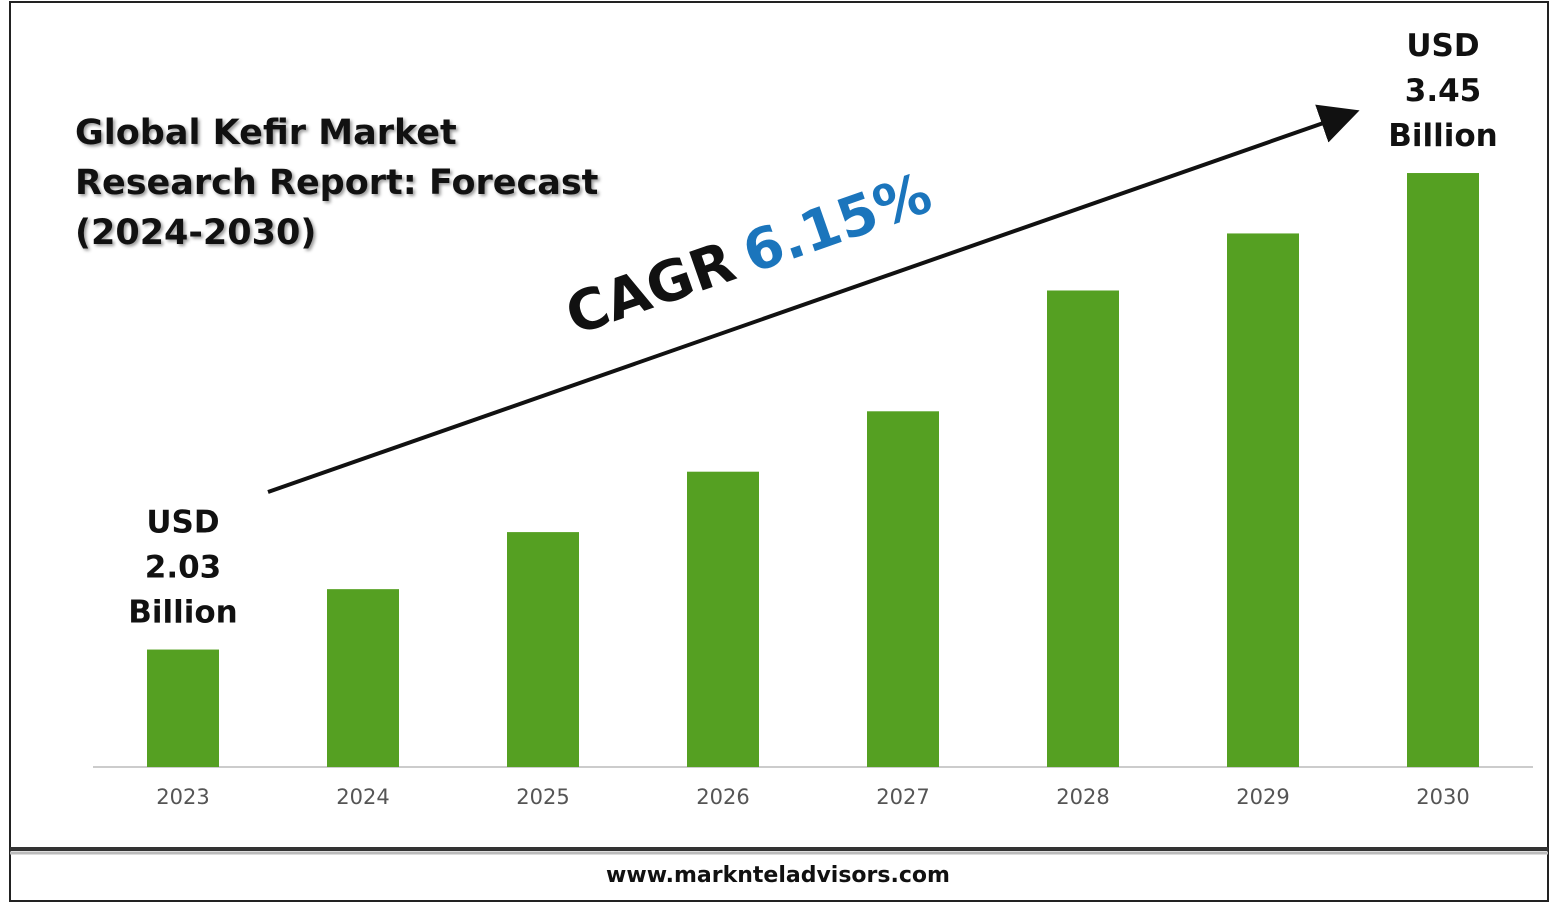  I want to click on x-tick-label: 2026, so click(722, 797).